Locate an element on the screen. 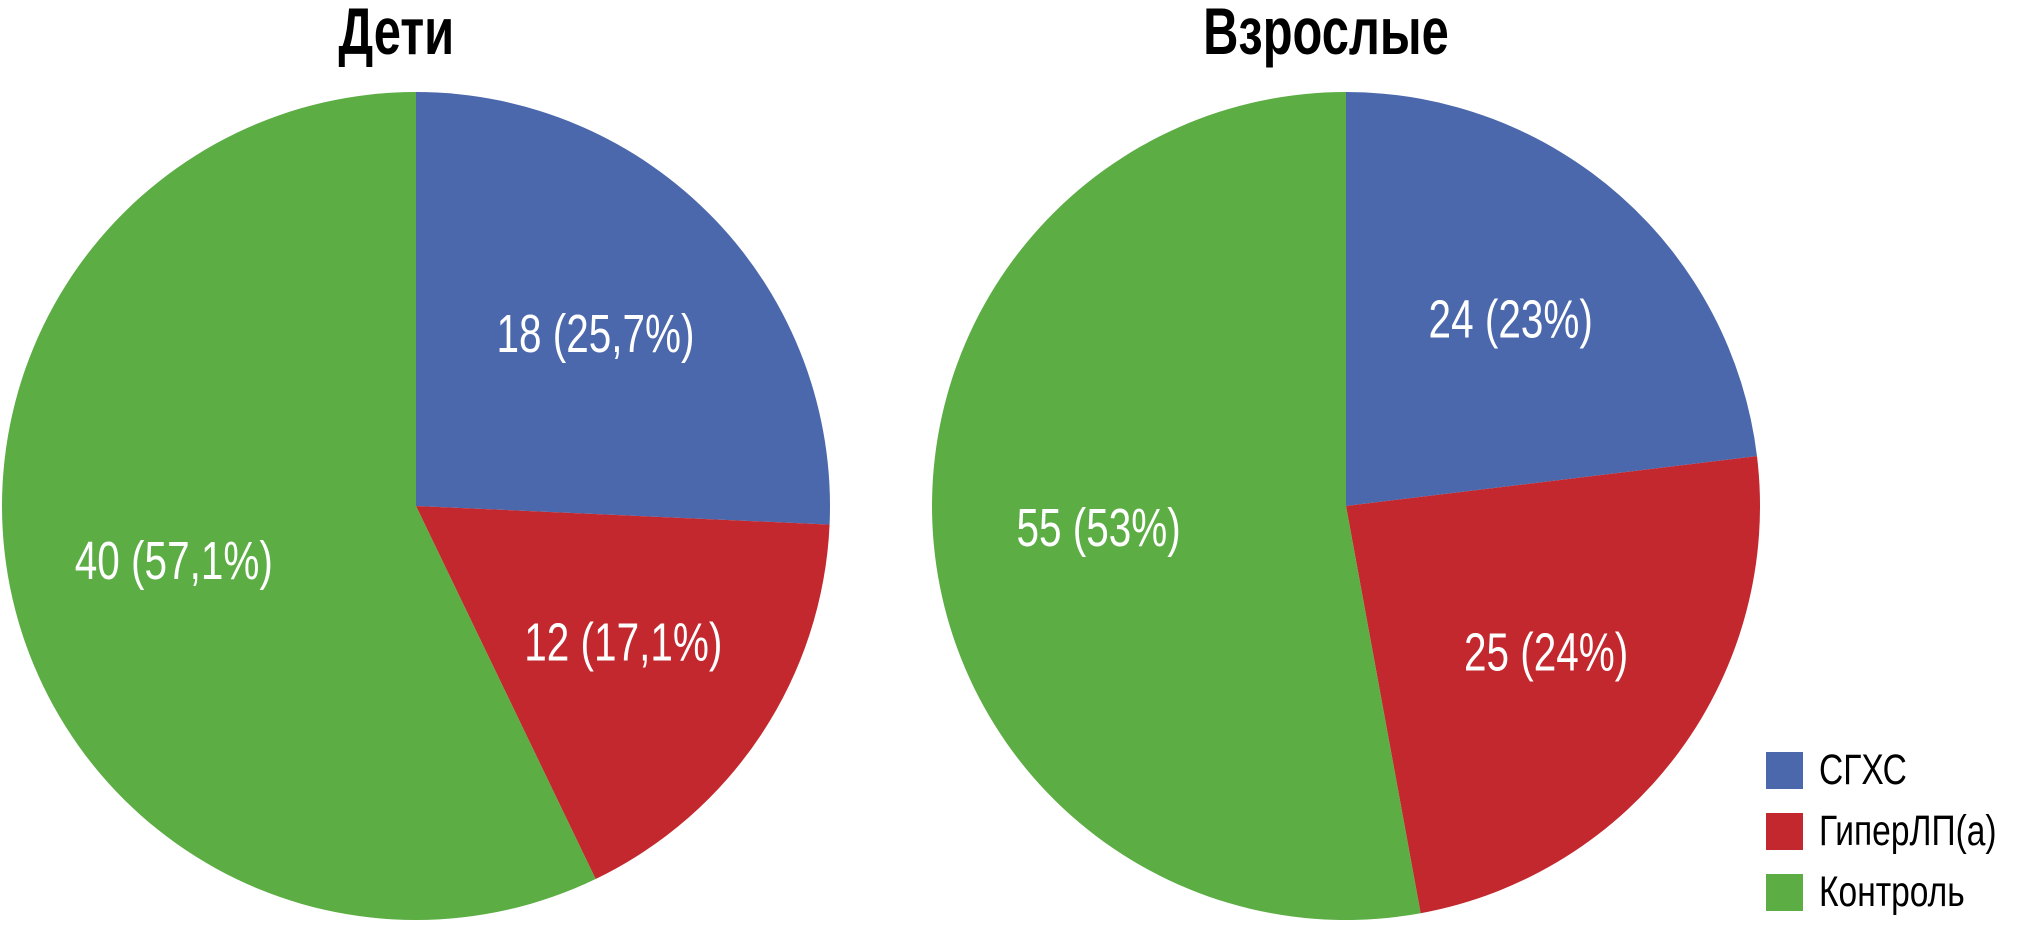 Image resolution: width=2020 pixels, height=935 pixels. legend-item-sgxs: СГХС is located at coordinates (1893, 770).